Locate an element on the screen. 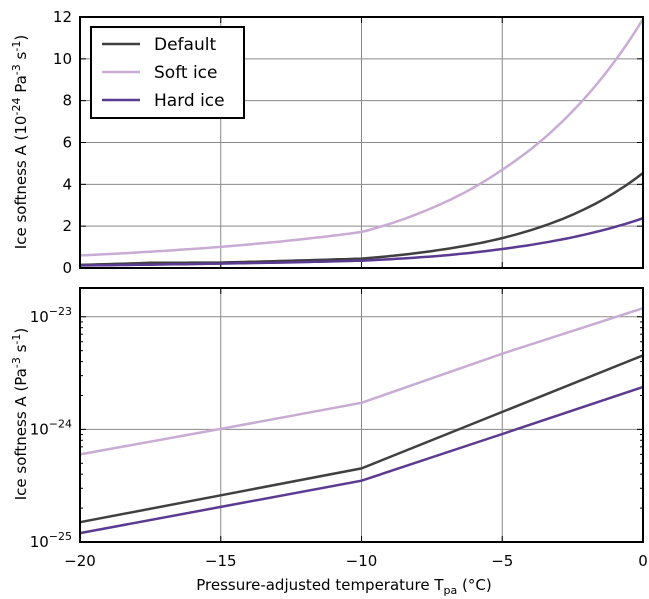 The image size is (649, 599). top-y-axis-label: Ice softness A (10-24 Pa-3 s-1) is located at coordinates (20, 142).